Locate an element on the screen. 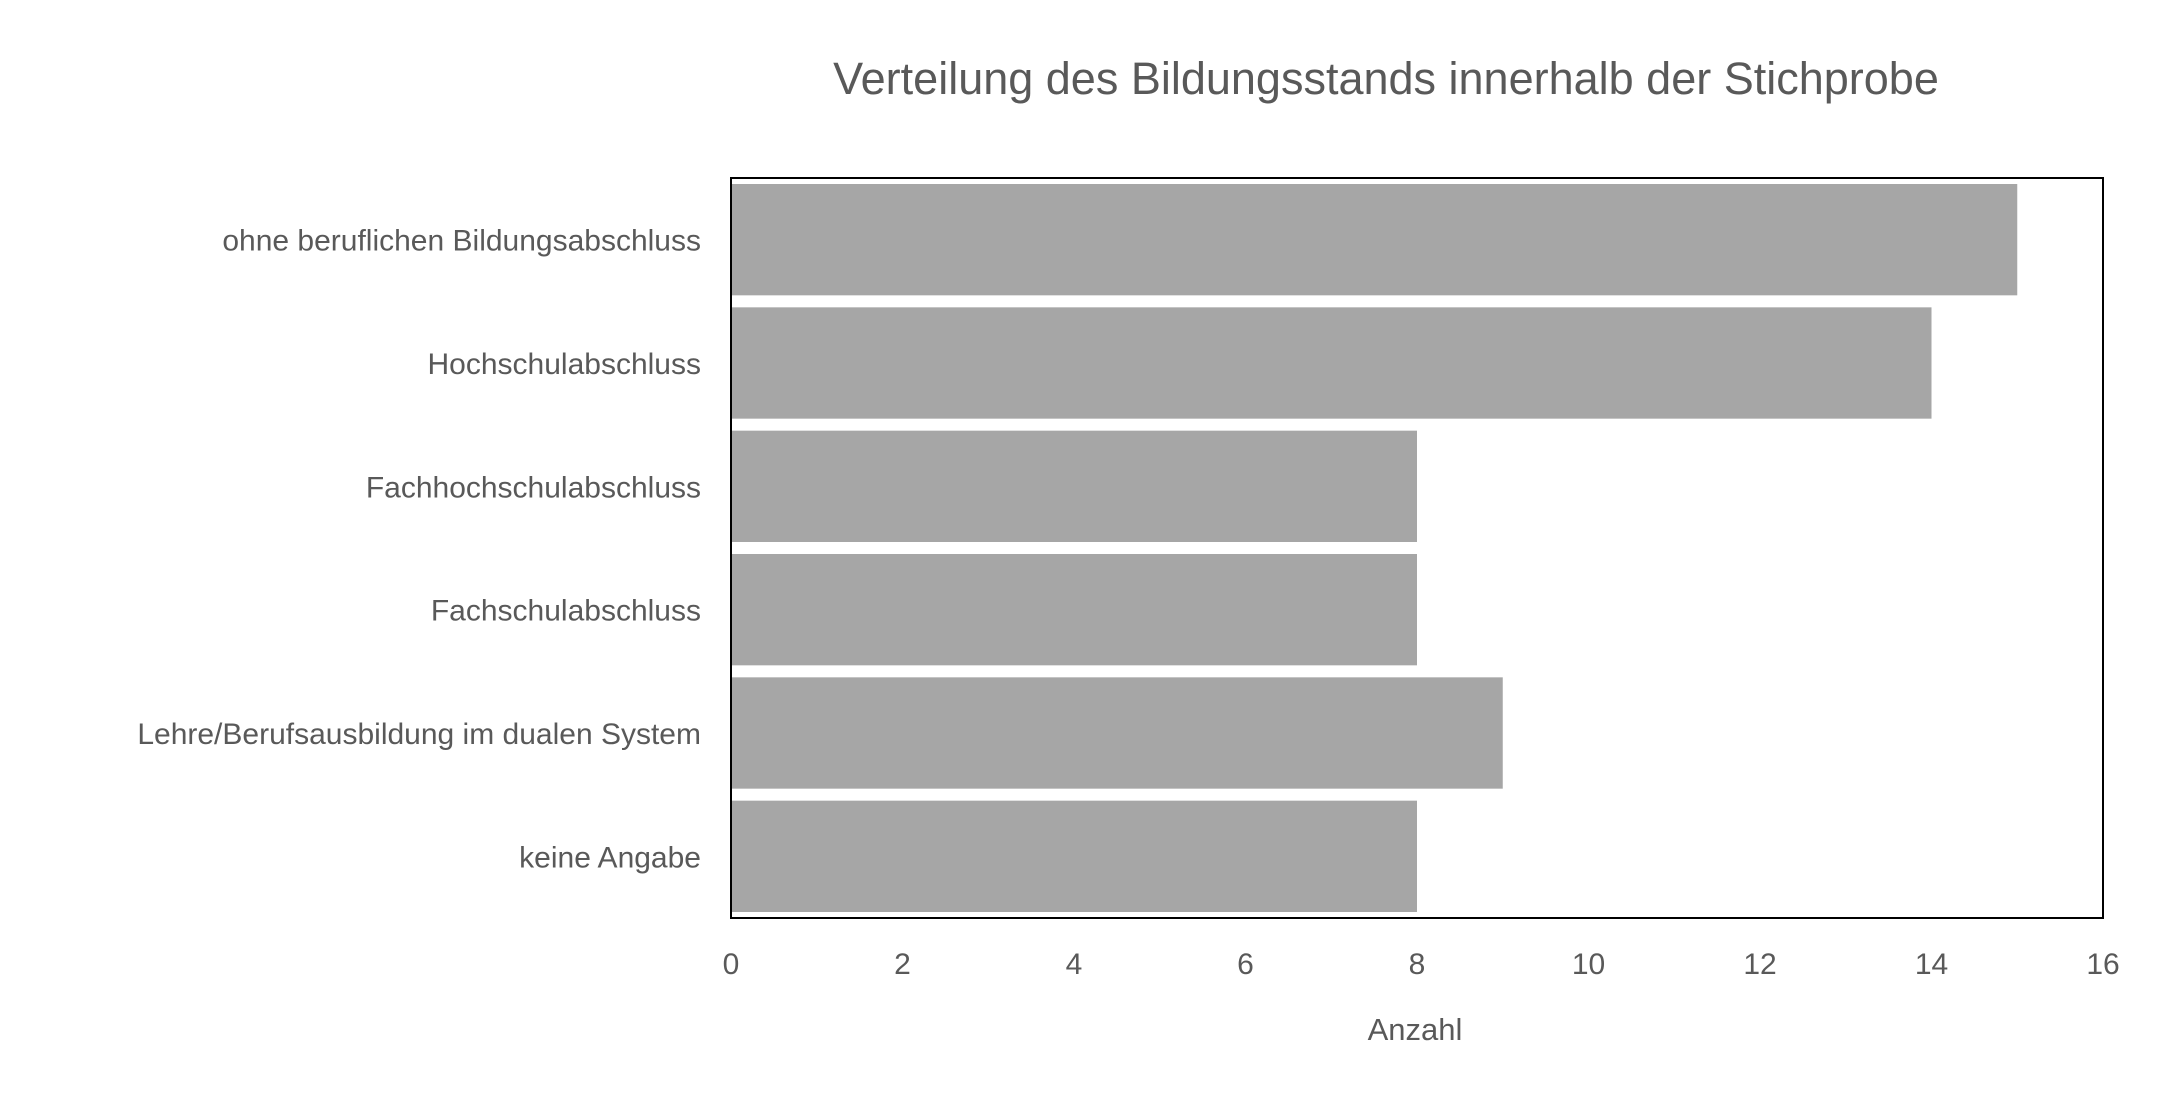  x-axis-tick-labels: 0 2 4 6 8 10 12 14 16 is located at coordinates (1421, 964).